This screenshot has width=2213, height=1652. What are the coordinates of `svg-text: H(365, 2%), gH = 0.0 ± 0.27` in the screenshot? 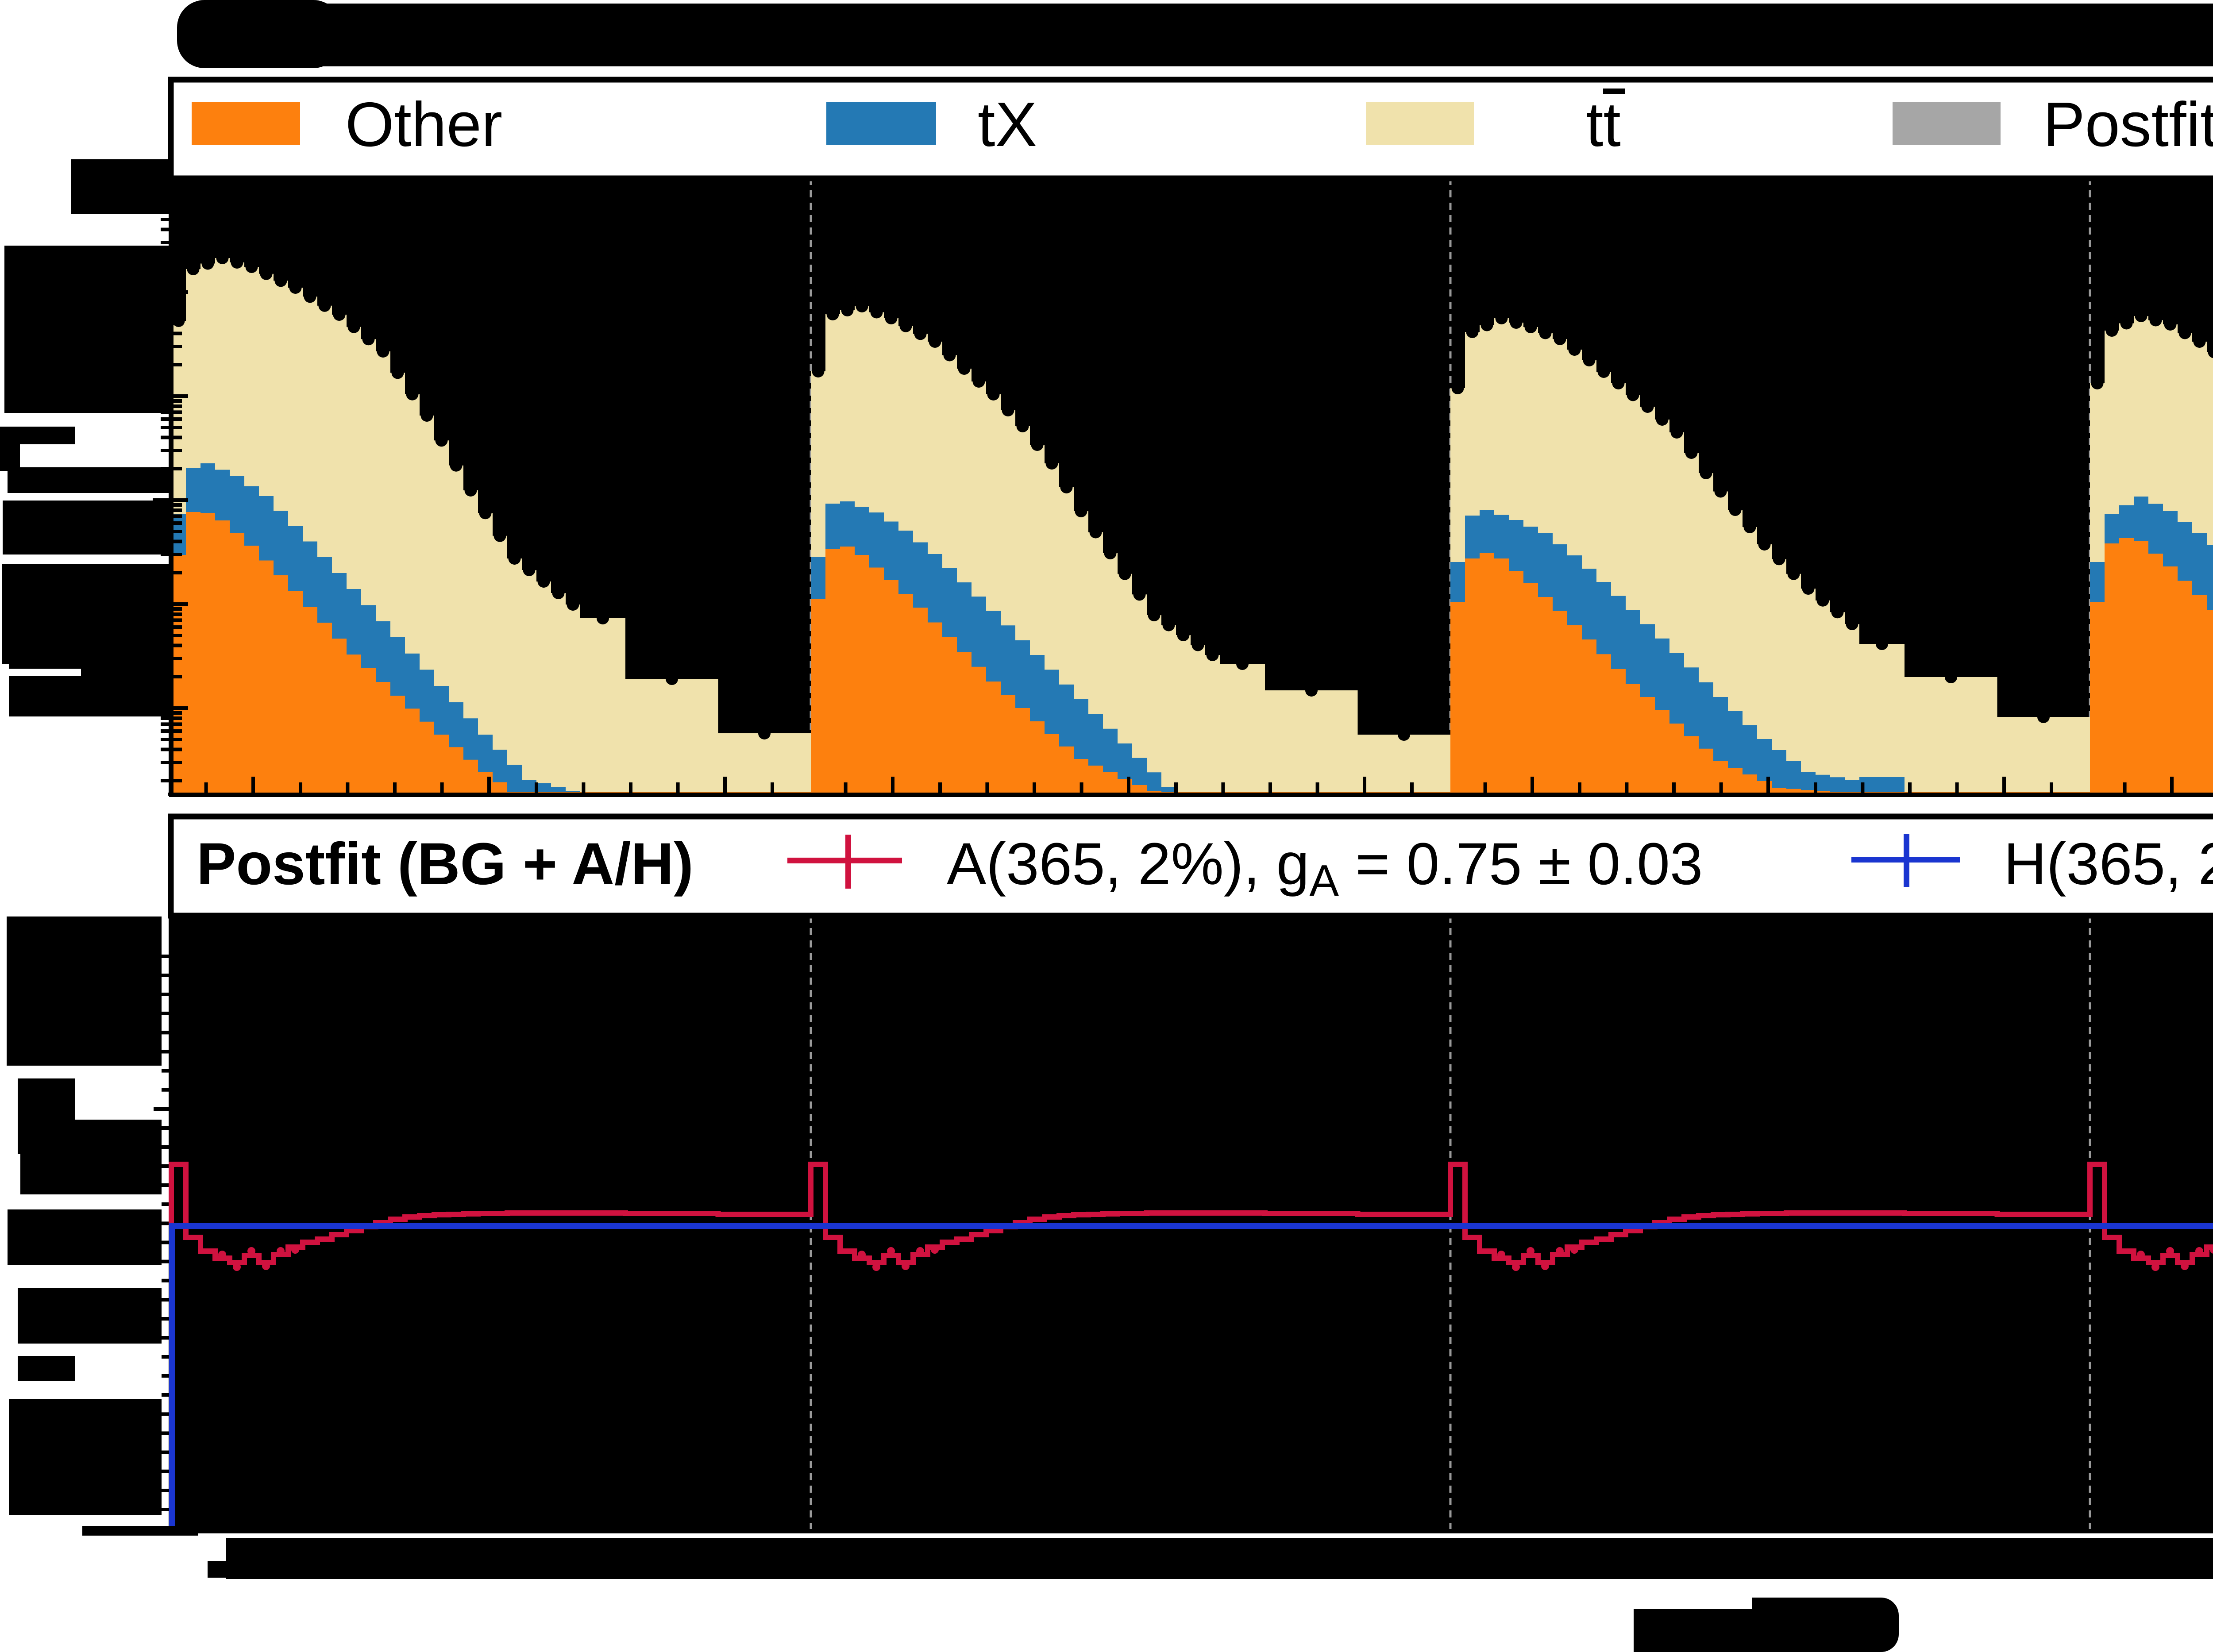 It's located at (2108, 868).